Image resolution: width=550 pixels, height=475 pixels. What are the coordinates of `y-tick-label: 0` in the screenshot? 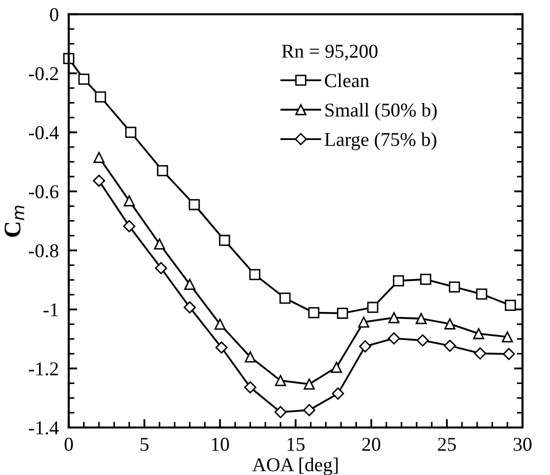 It's located at (54, 15).